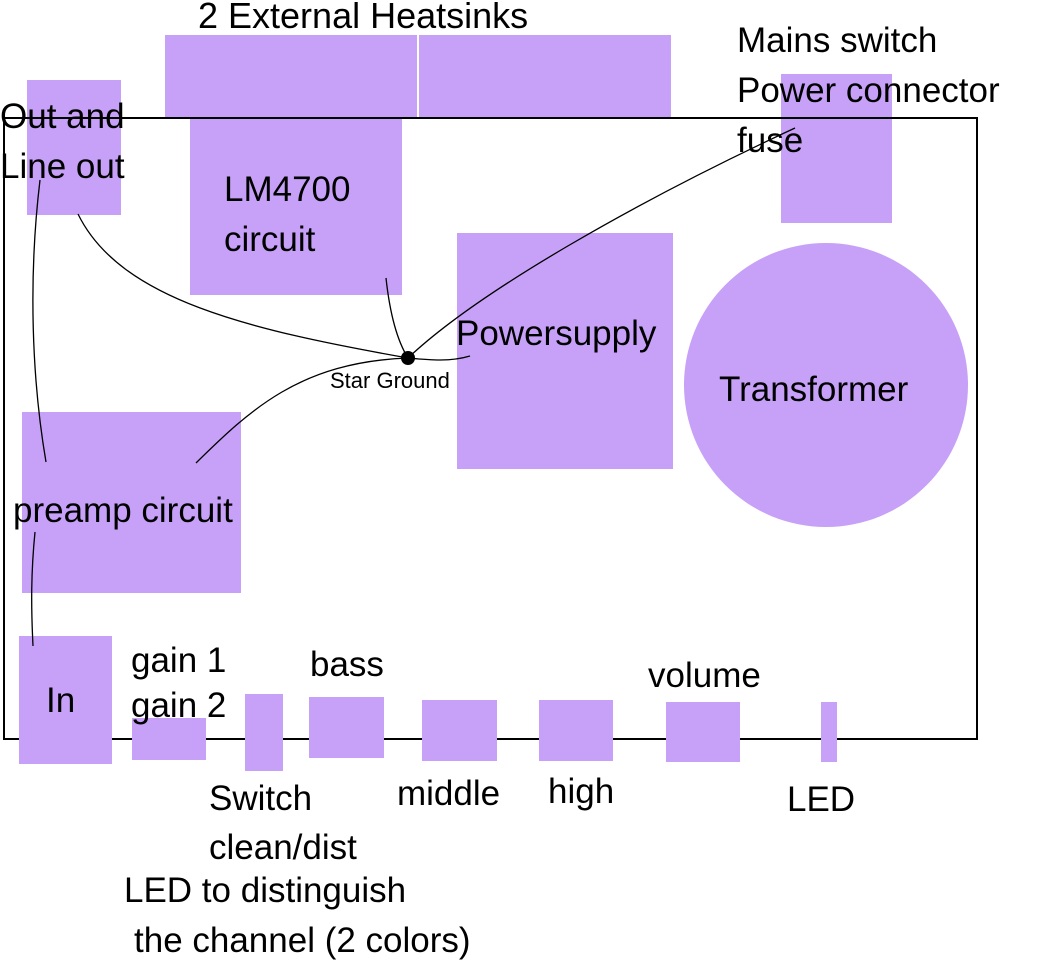 Image resolution: width=1038 pixels, height=961 pixels. What do you see at coordinates (179, 705) in the screenshot?
I see `gain2-label: gain 2` at bounding box center [179, 705].